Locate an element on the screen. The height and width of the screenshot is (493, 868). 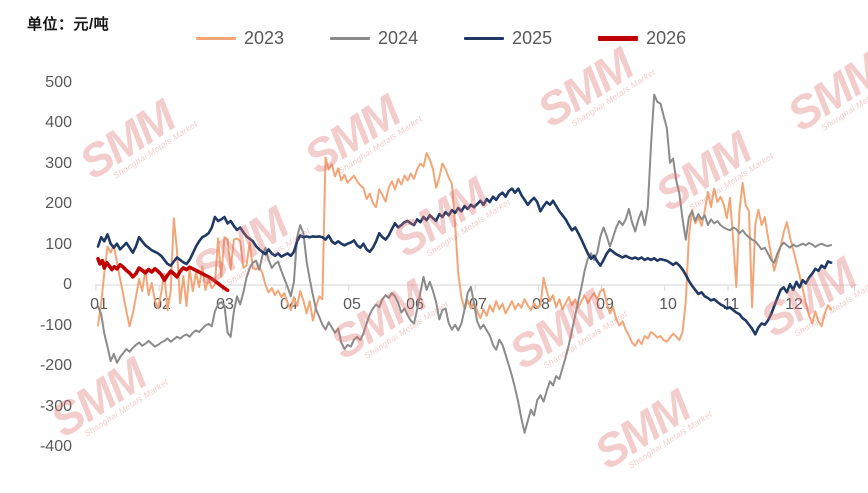
y-tick-label: -200 is located at coordinates (55, 365).